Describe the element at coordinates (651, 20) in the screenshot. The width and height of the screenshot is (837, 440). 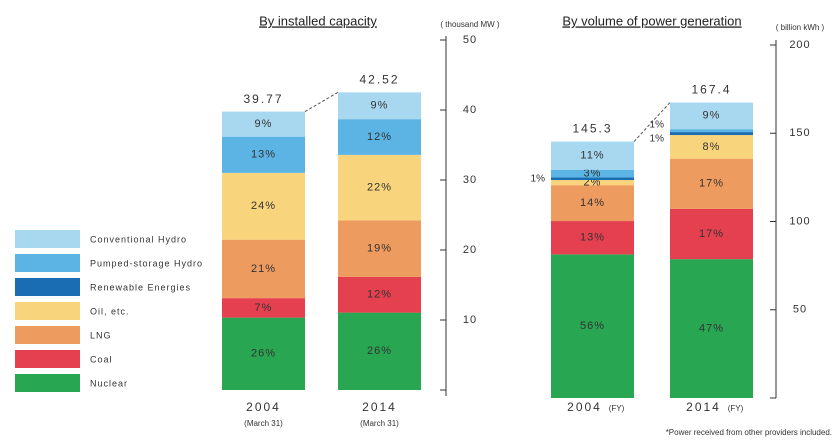
I see `chart-title: By volume of power generation` at that location.